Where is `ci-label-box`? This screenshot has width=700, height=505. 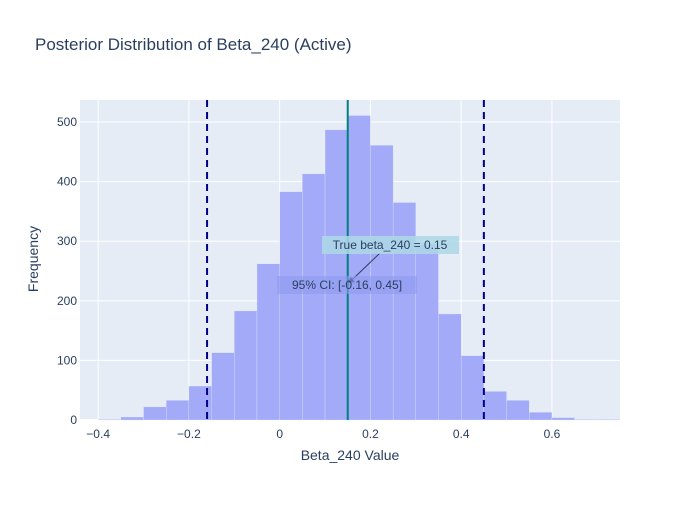 ci-label-box is located at coordinates (347, 285).